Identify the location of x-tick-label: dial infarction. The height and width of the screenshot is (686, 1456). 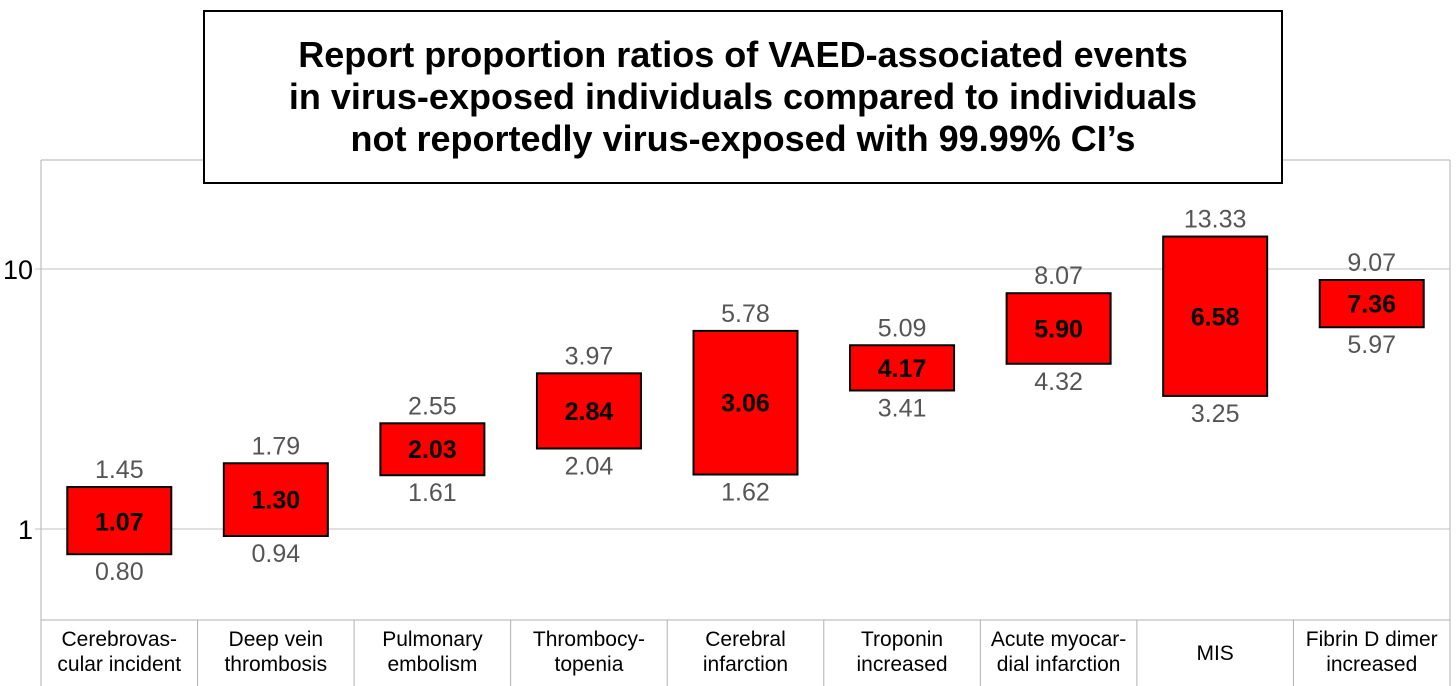
(1059, 664).